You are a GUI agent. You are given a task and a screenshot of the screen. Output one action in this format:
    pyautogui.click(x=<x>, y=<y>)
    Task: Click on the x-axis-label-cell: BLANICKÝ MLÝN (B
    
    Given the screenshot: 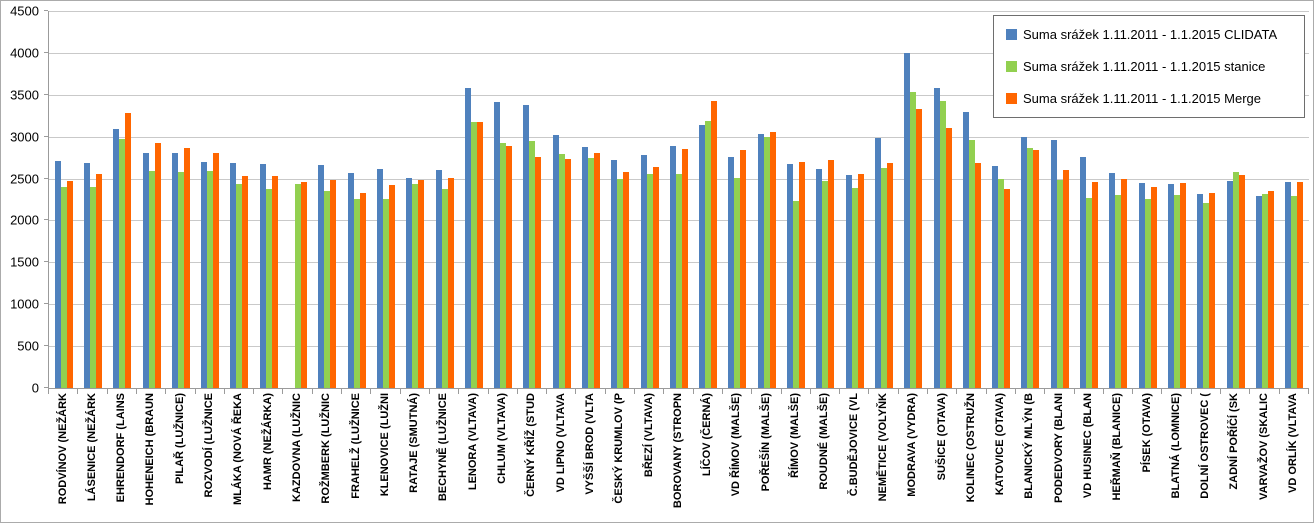 What is the action you would take?
    pyautogui.click(x=1029, y=456)
    